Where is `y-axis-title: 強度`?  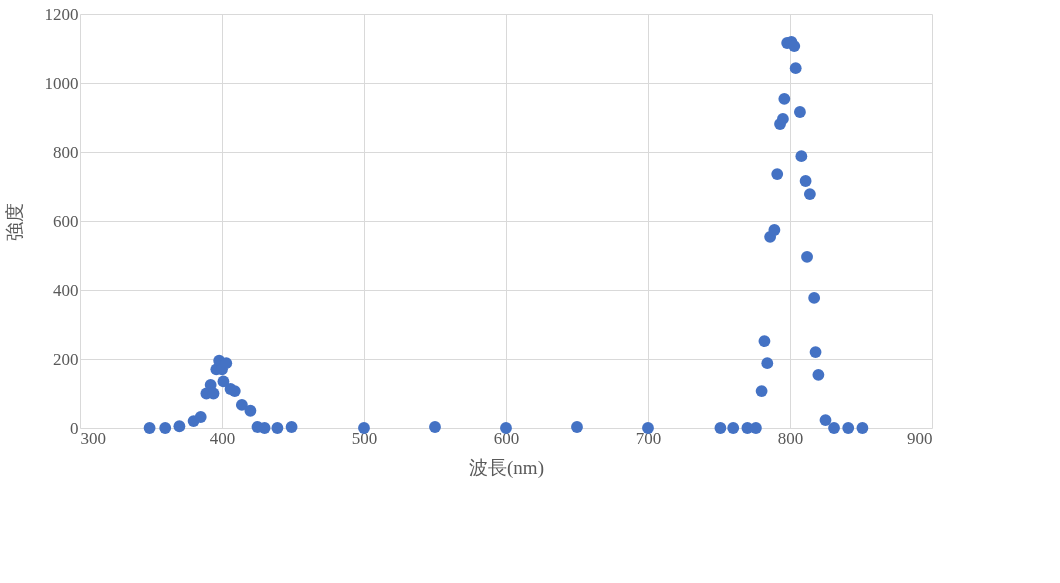 y-axis-title: 強度 is located at coordinates (14, 221).